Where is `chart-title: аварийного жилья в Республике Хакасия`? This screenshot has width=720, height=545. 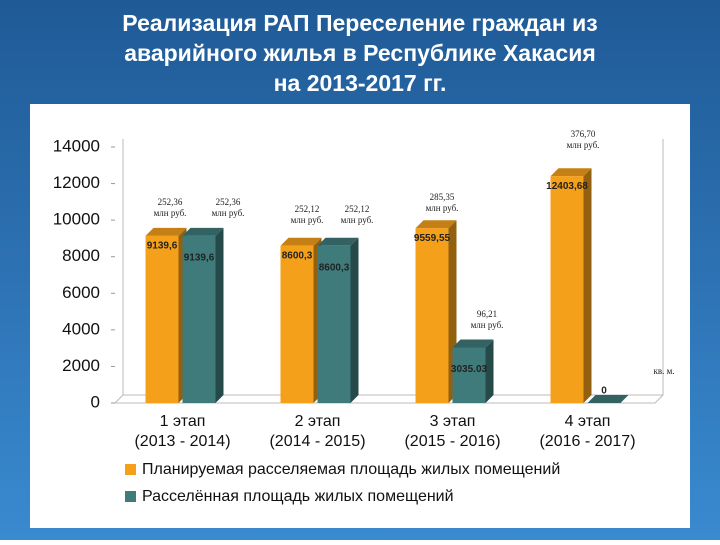
chart-title: аварийного жилья в Республике Хакасия is located at coordinates (360, 53).